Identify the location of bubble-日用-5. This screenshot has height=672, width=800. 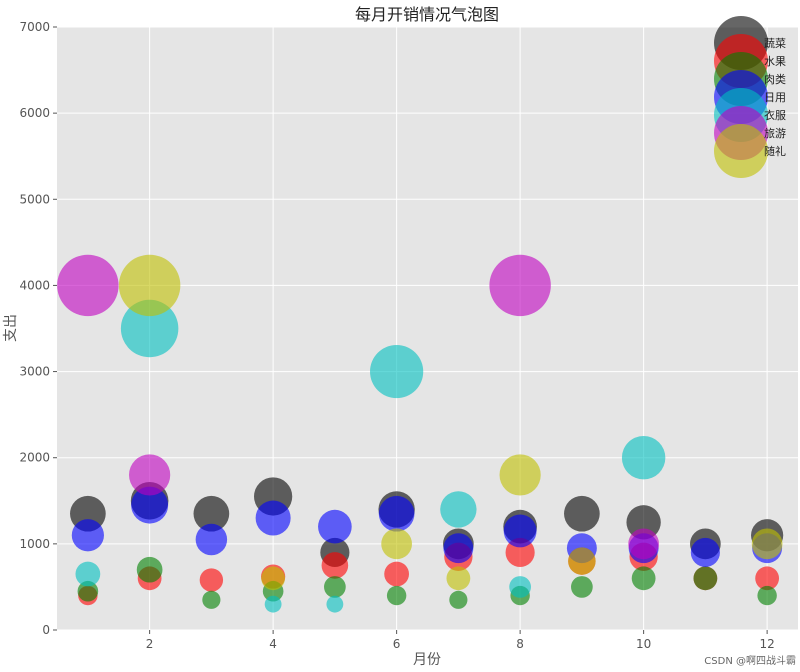
(335, 526).